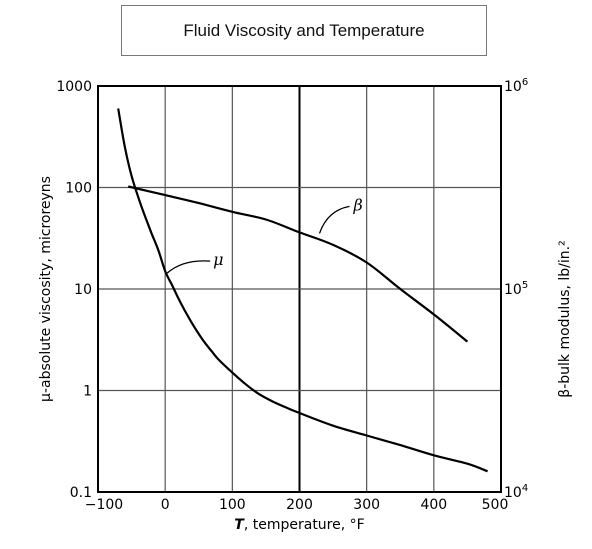 This screenshot has width=592, height=549. Describe the element at coordinates (366, 505) in the screenshot. I see `x-tick-label: 300` at that location.